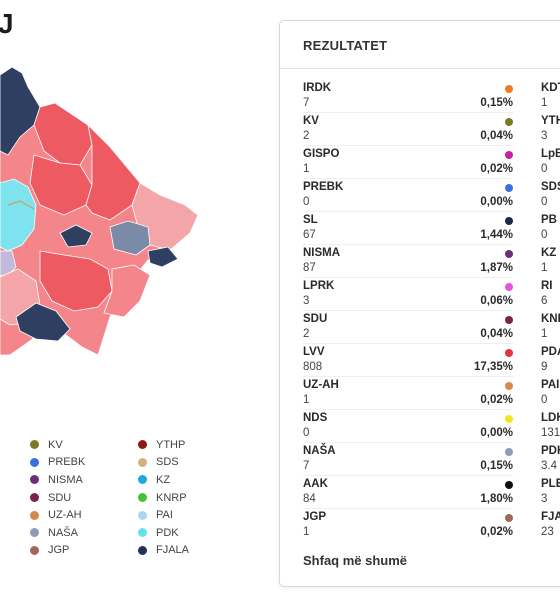 This screenshot has width=560, height=600. I want to click on map-region-slate, so click(130, 238).